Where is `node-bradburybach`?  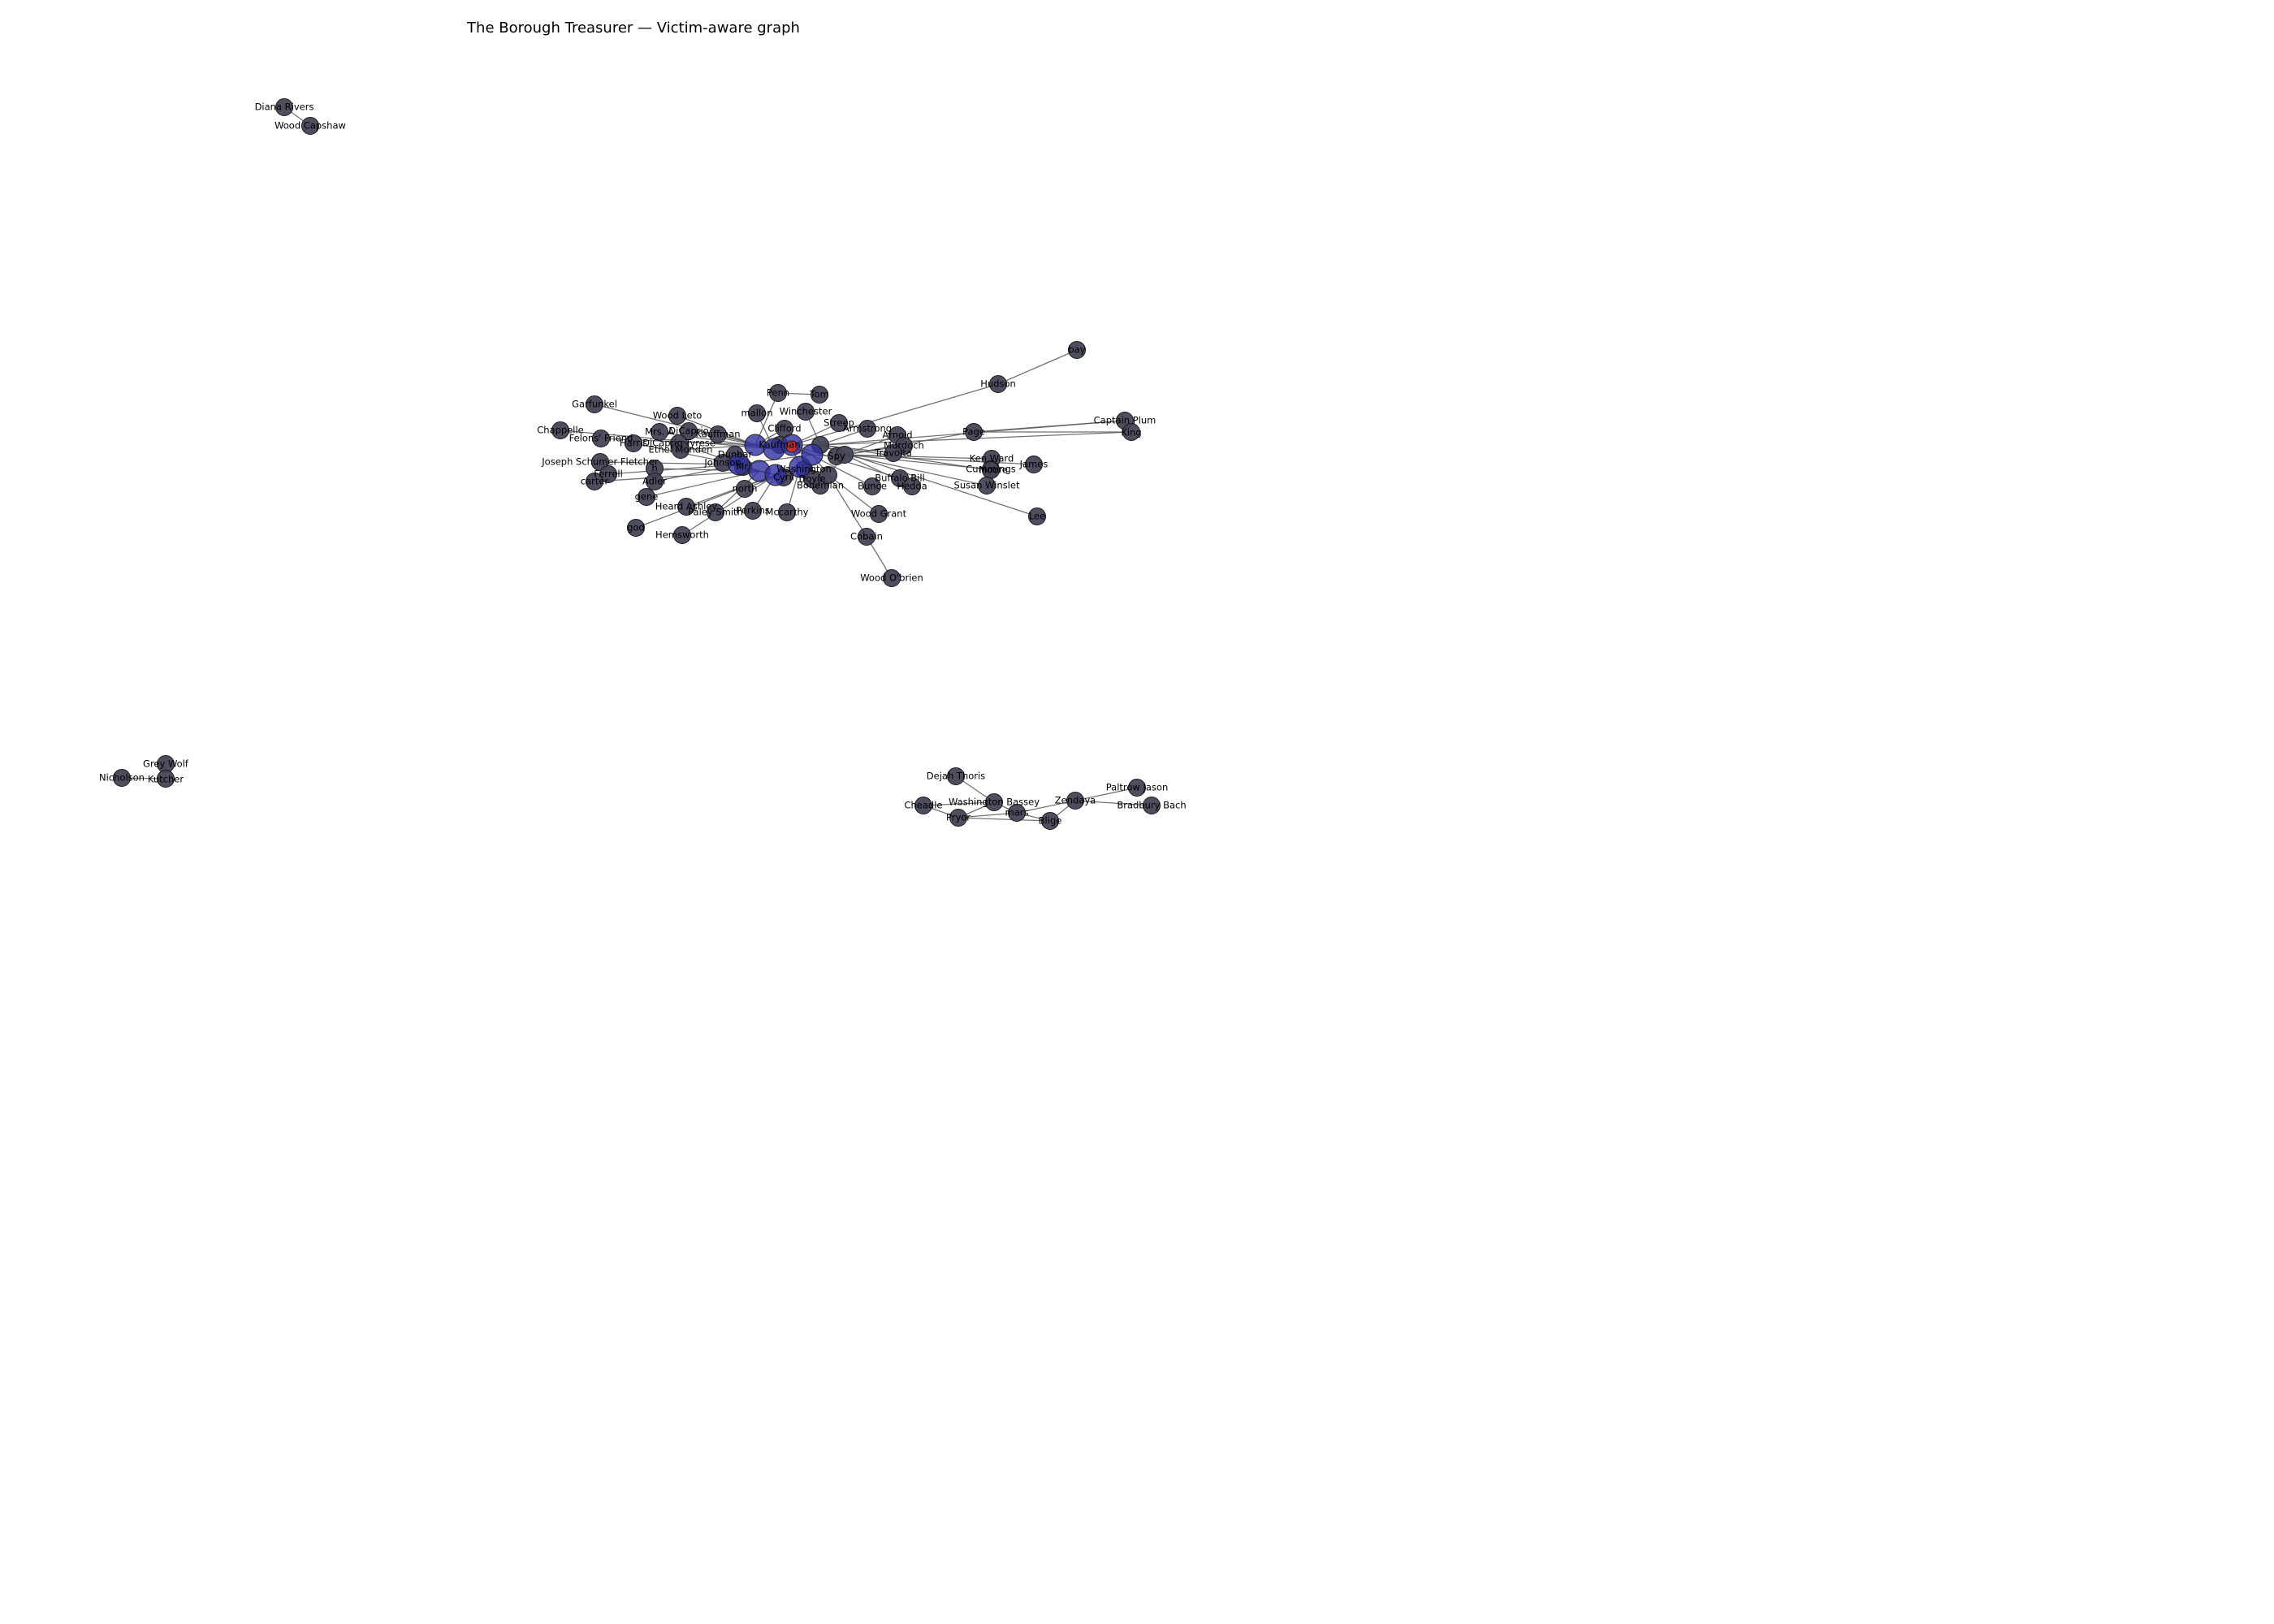
node-bradburybach is located at coordinates (1152, 806).